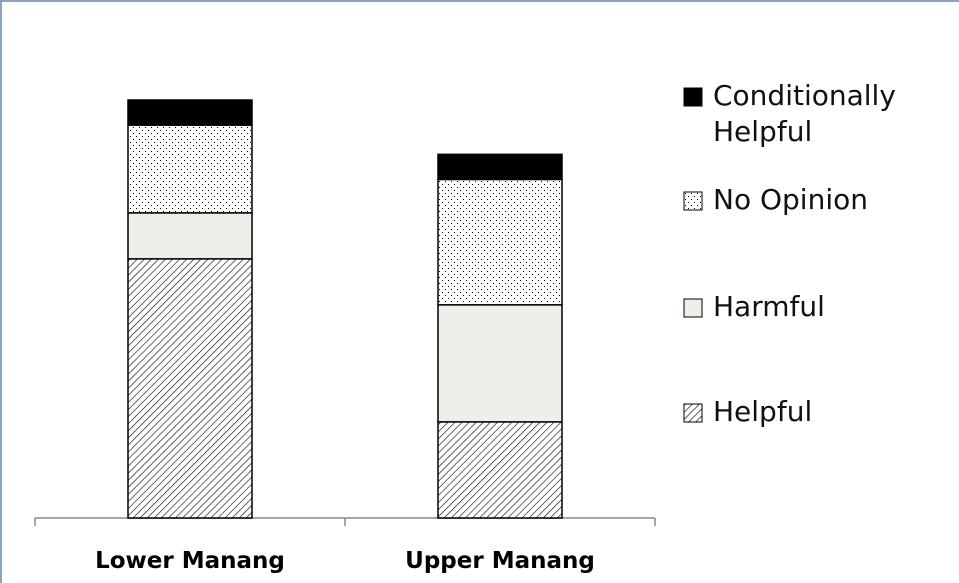 The image size is (959, 583). What do you see at coordinates (790, 199) in the screenshot?
I see `legend-label: No Opinion` at bounding box center [790, 199].